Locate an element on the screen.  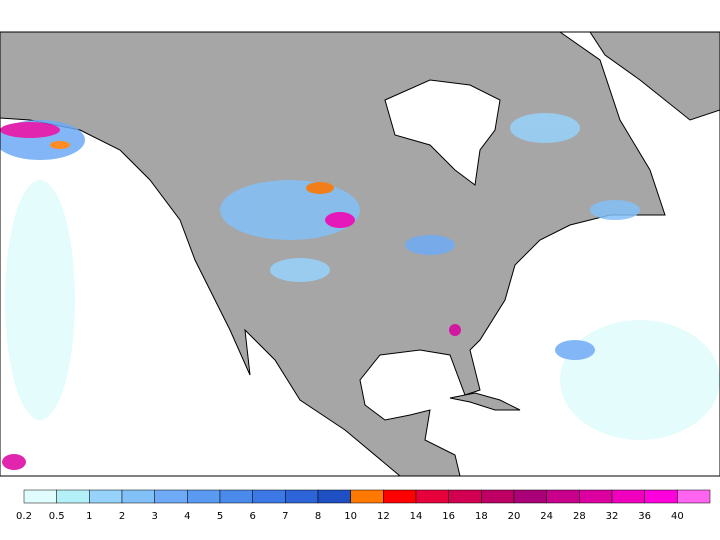
colorbar-label: 36 is located at coordinates (644, 516).